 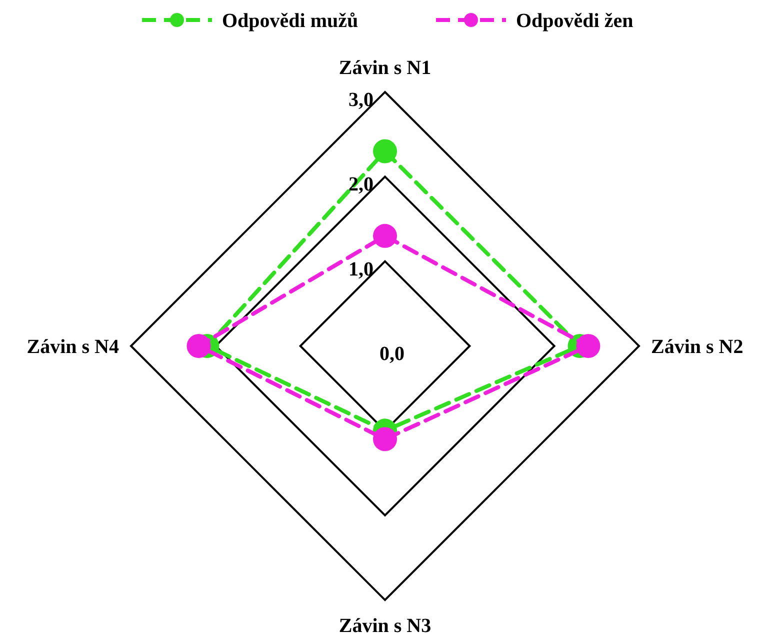 I want to click on legend-label: Odpovědi žen, so click(x=575, y=21).